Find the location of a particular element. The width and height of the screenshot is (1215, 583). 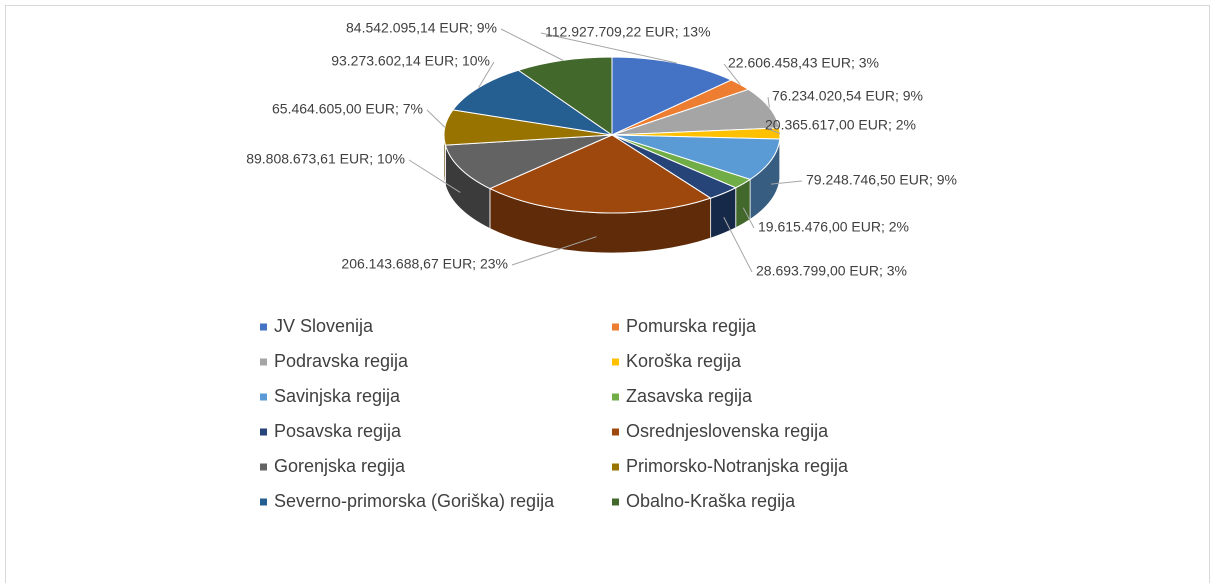

legend-label: Obalno-Kraška regija is located at coordinates (711, 501).